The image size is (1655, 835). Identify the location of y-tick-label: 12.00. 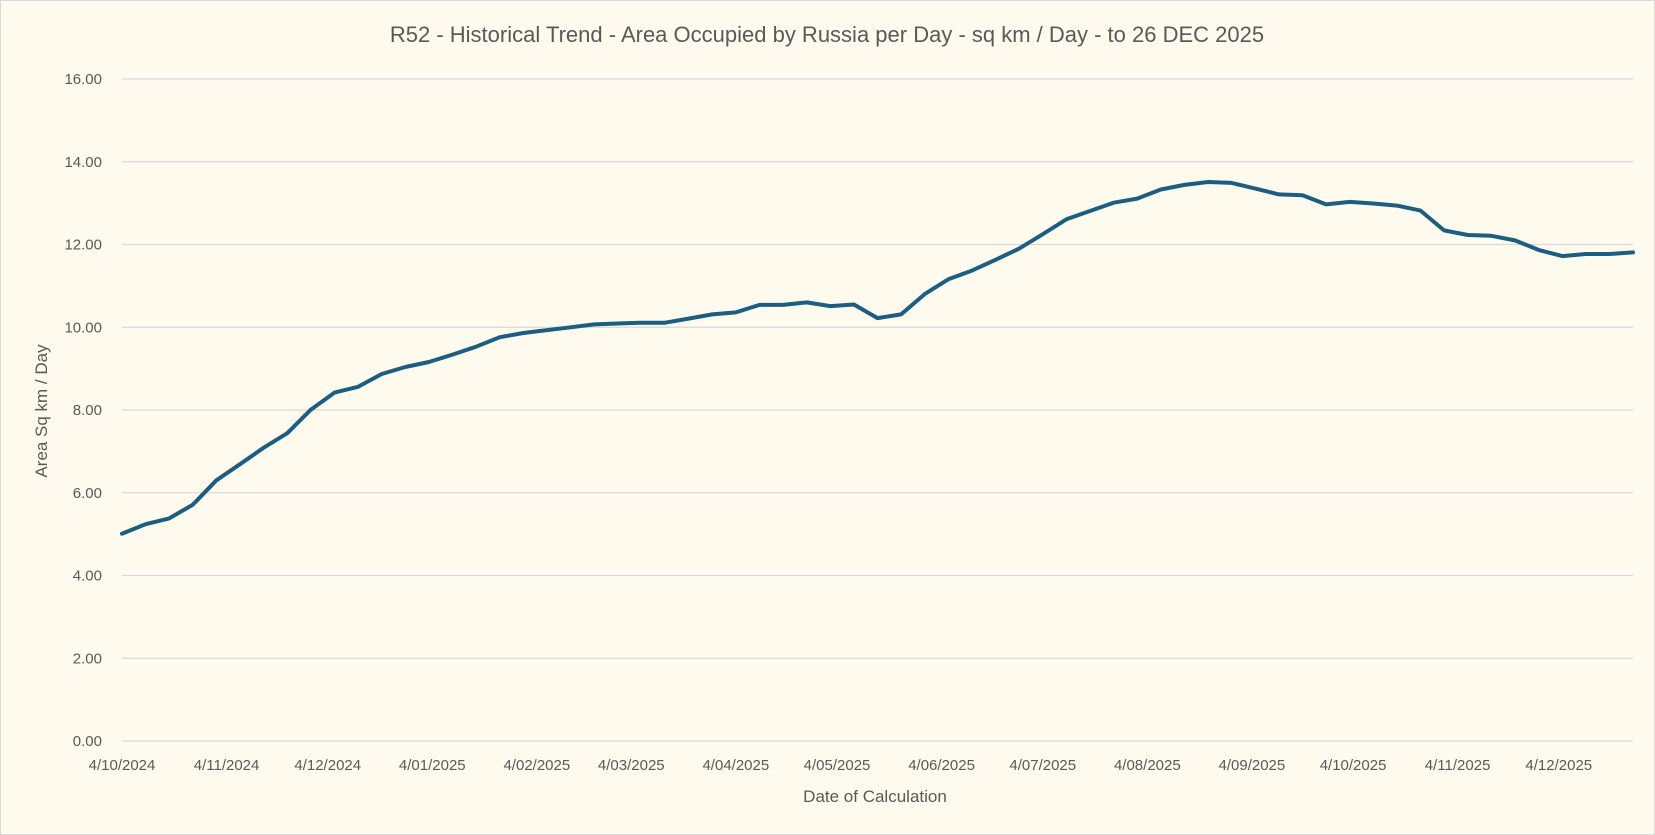
(83, 245).